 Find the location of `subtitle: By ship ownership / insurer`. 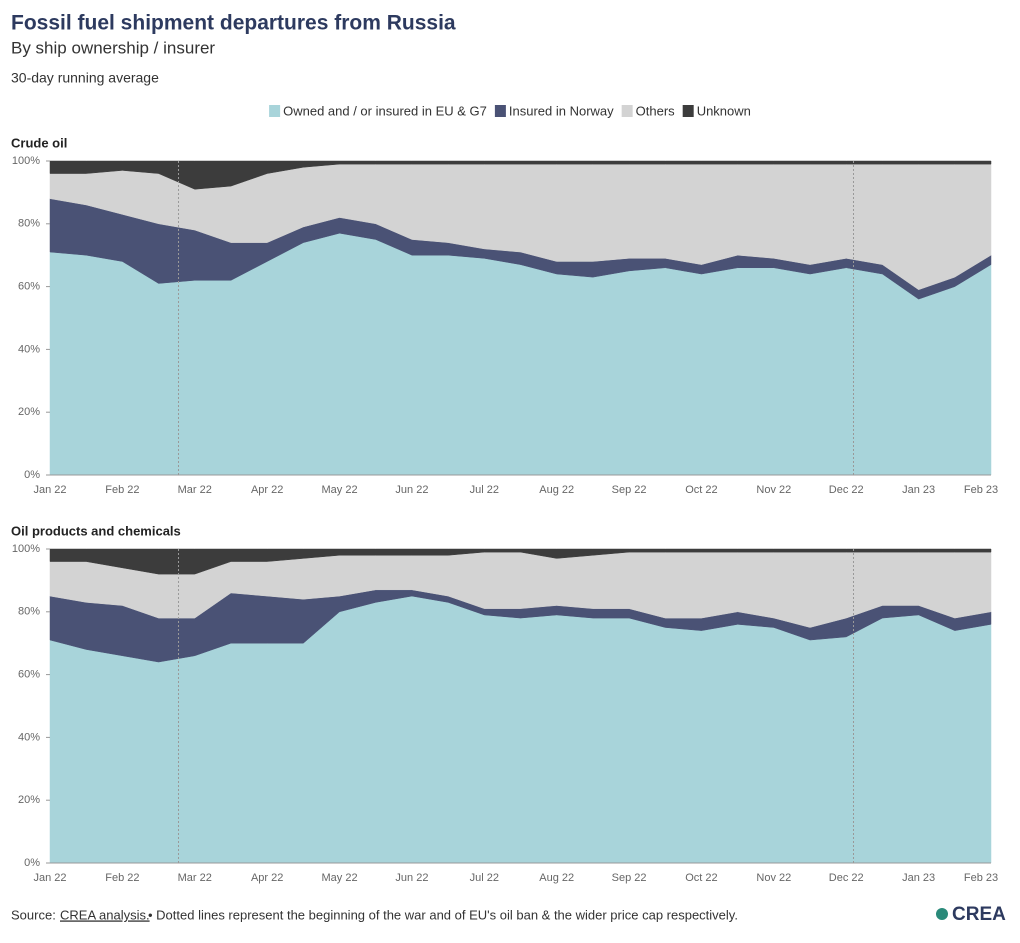

subtitle: By ship ownership / insurer is located at coordinates (113, 47).